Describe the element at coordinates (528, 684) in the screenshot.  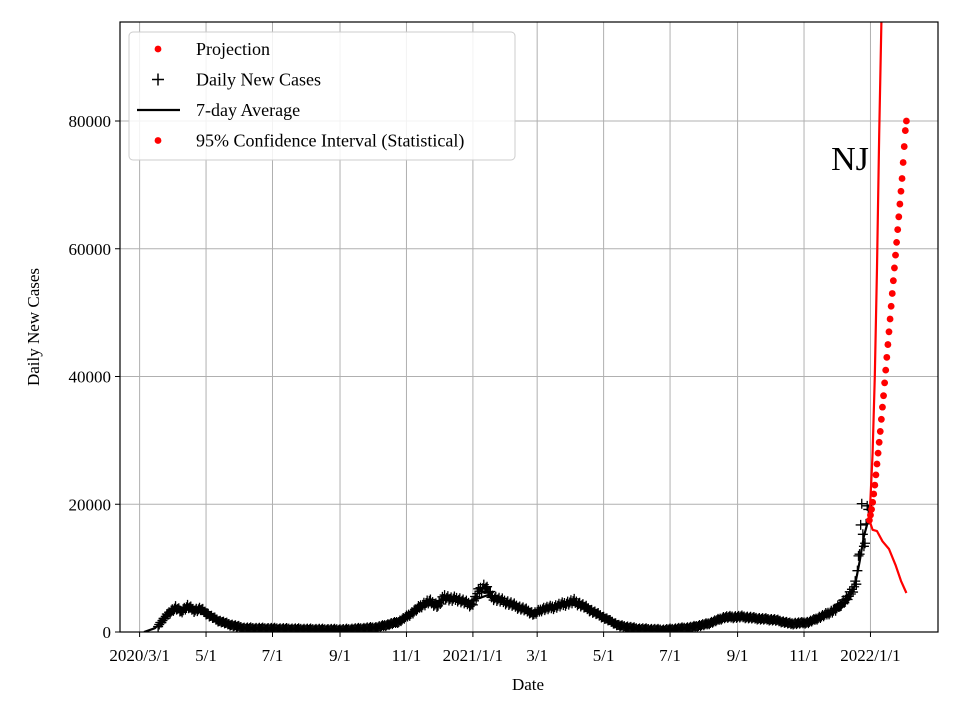
I see `x-axis-label: Date` at that location.